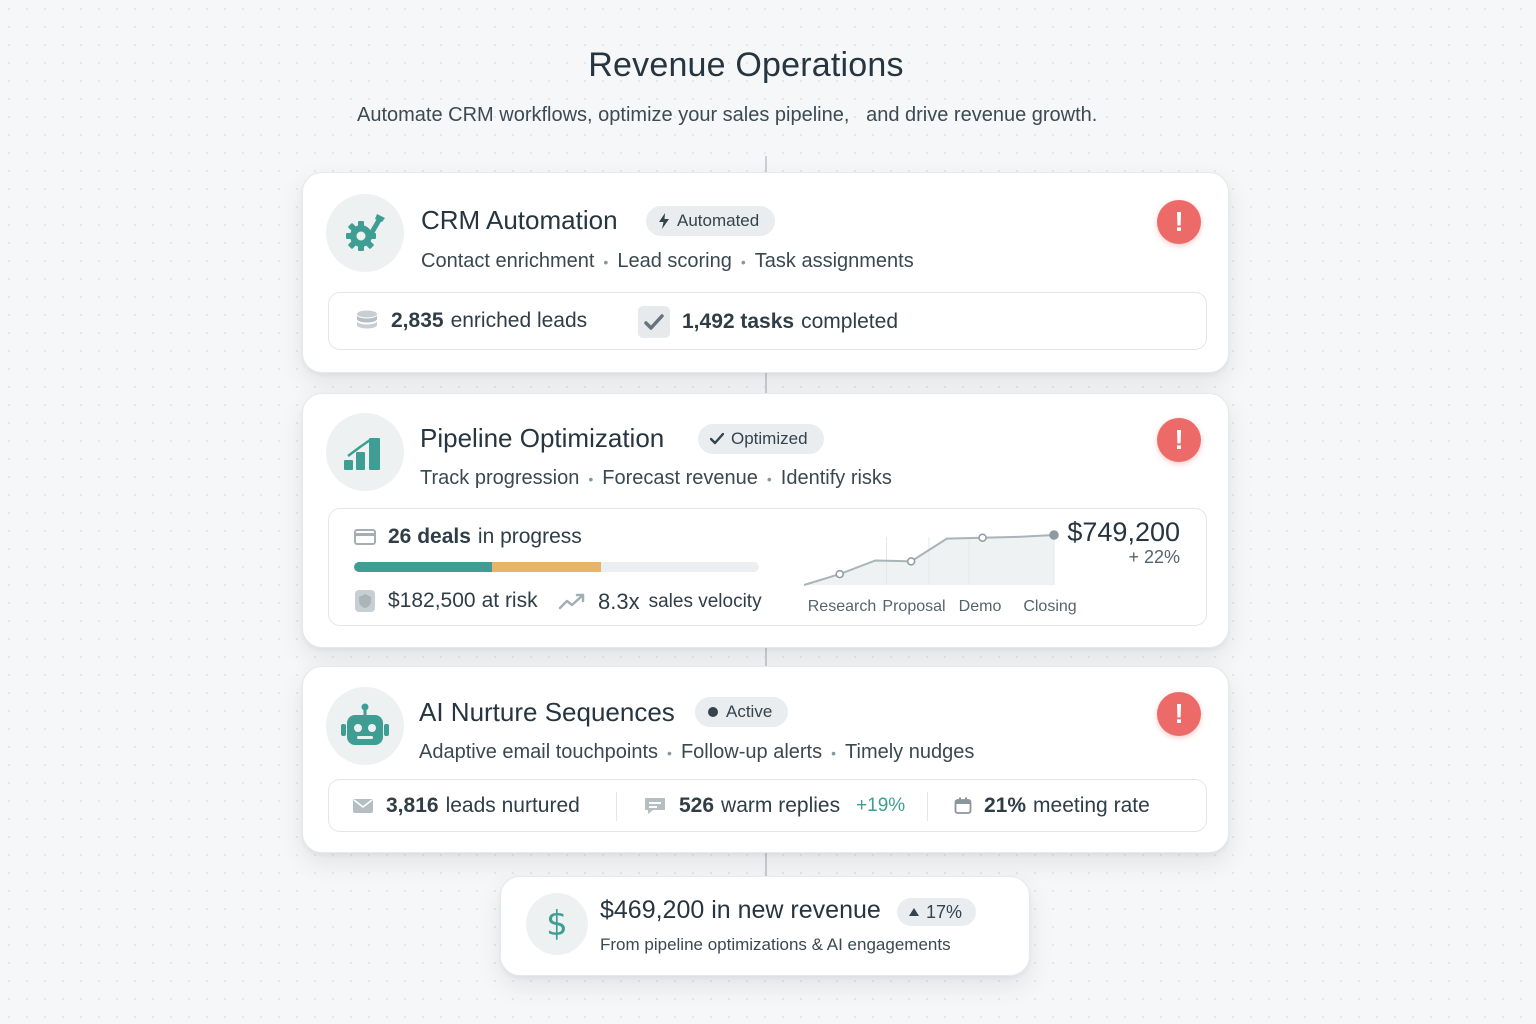  Describe the element at coordinates (836, 478) in the screenshot. I see `feature-item: Identify risks` at that location.